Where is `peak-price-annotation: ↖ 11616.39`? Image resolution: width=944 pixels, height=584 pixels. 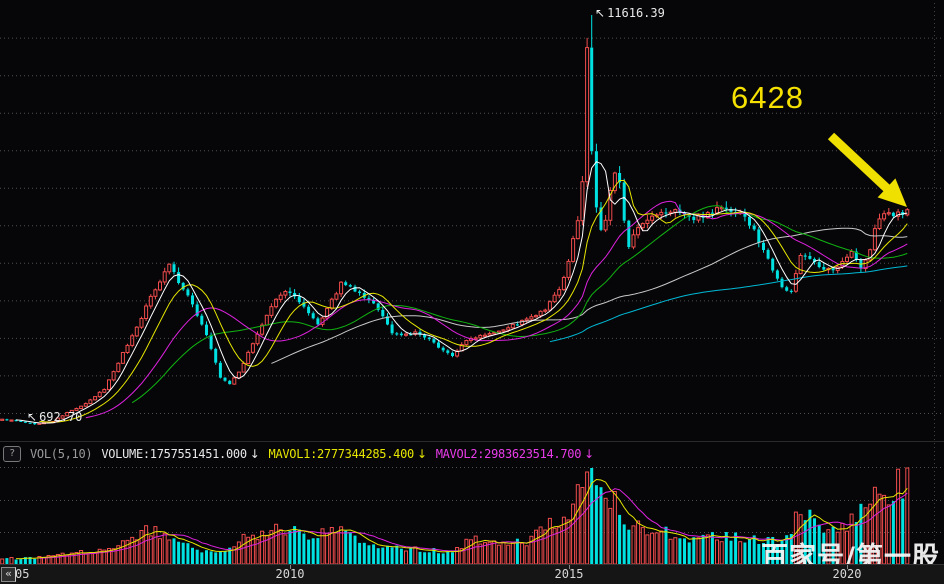 peak-price-annotation: ↖ 11616.39 is located at coordinates (630, 13).